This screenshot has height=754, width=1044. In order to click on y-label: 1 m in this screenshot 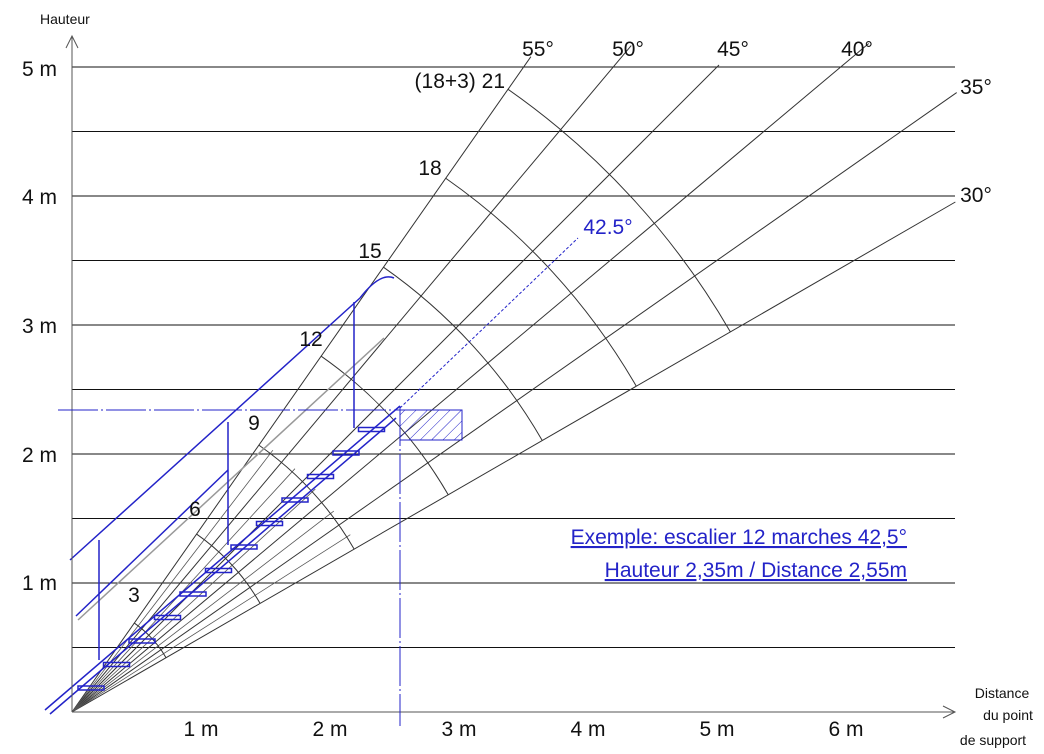, I will do `click(39, 583)`.